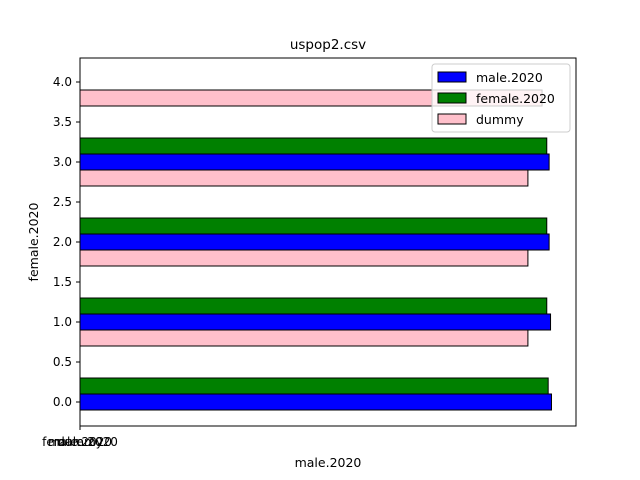 The height and width of the screenshot is (480, 640). I want to click on legend-label: dummy, so click(500, 119).